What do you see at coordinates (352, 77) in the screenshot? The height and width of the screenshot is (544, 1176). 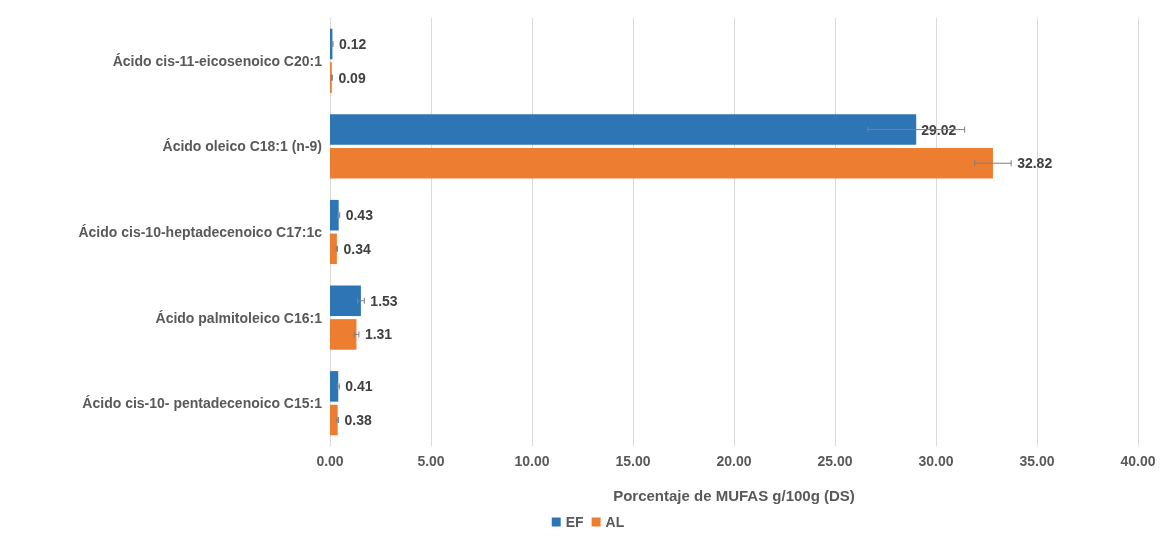 I see `data-label: 0.09` at bounding box center [352, 77].